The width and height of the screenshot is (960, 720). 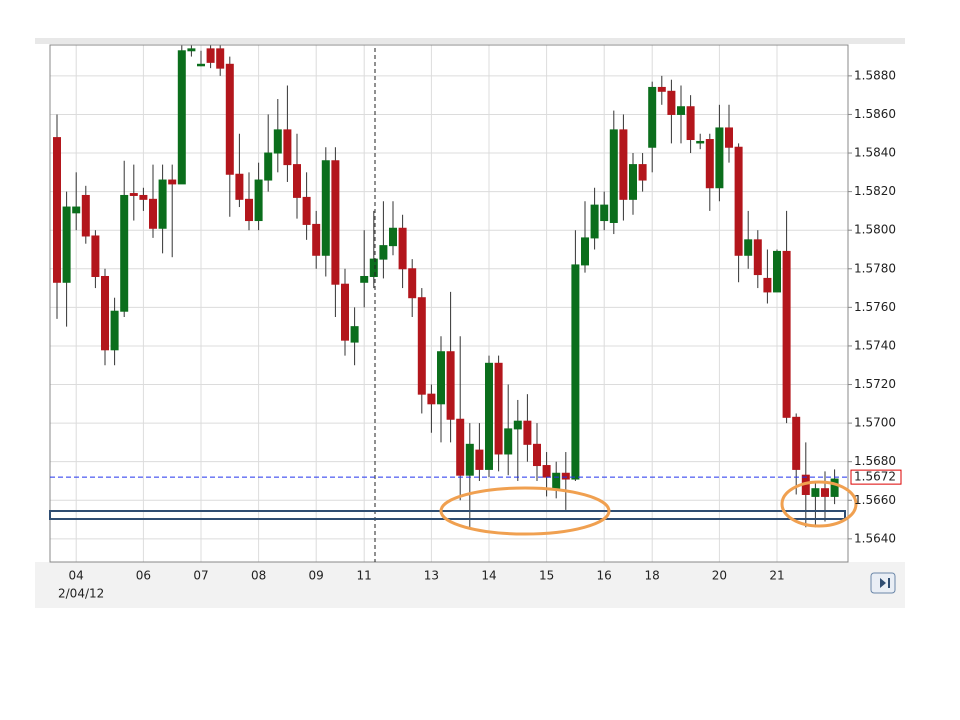 What do you see at coordinates (875, 191) in the screenshot?
I see `y-tick-label: 1.5820` at bounding box center [875, 191].